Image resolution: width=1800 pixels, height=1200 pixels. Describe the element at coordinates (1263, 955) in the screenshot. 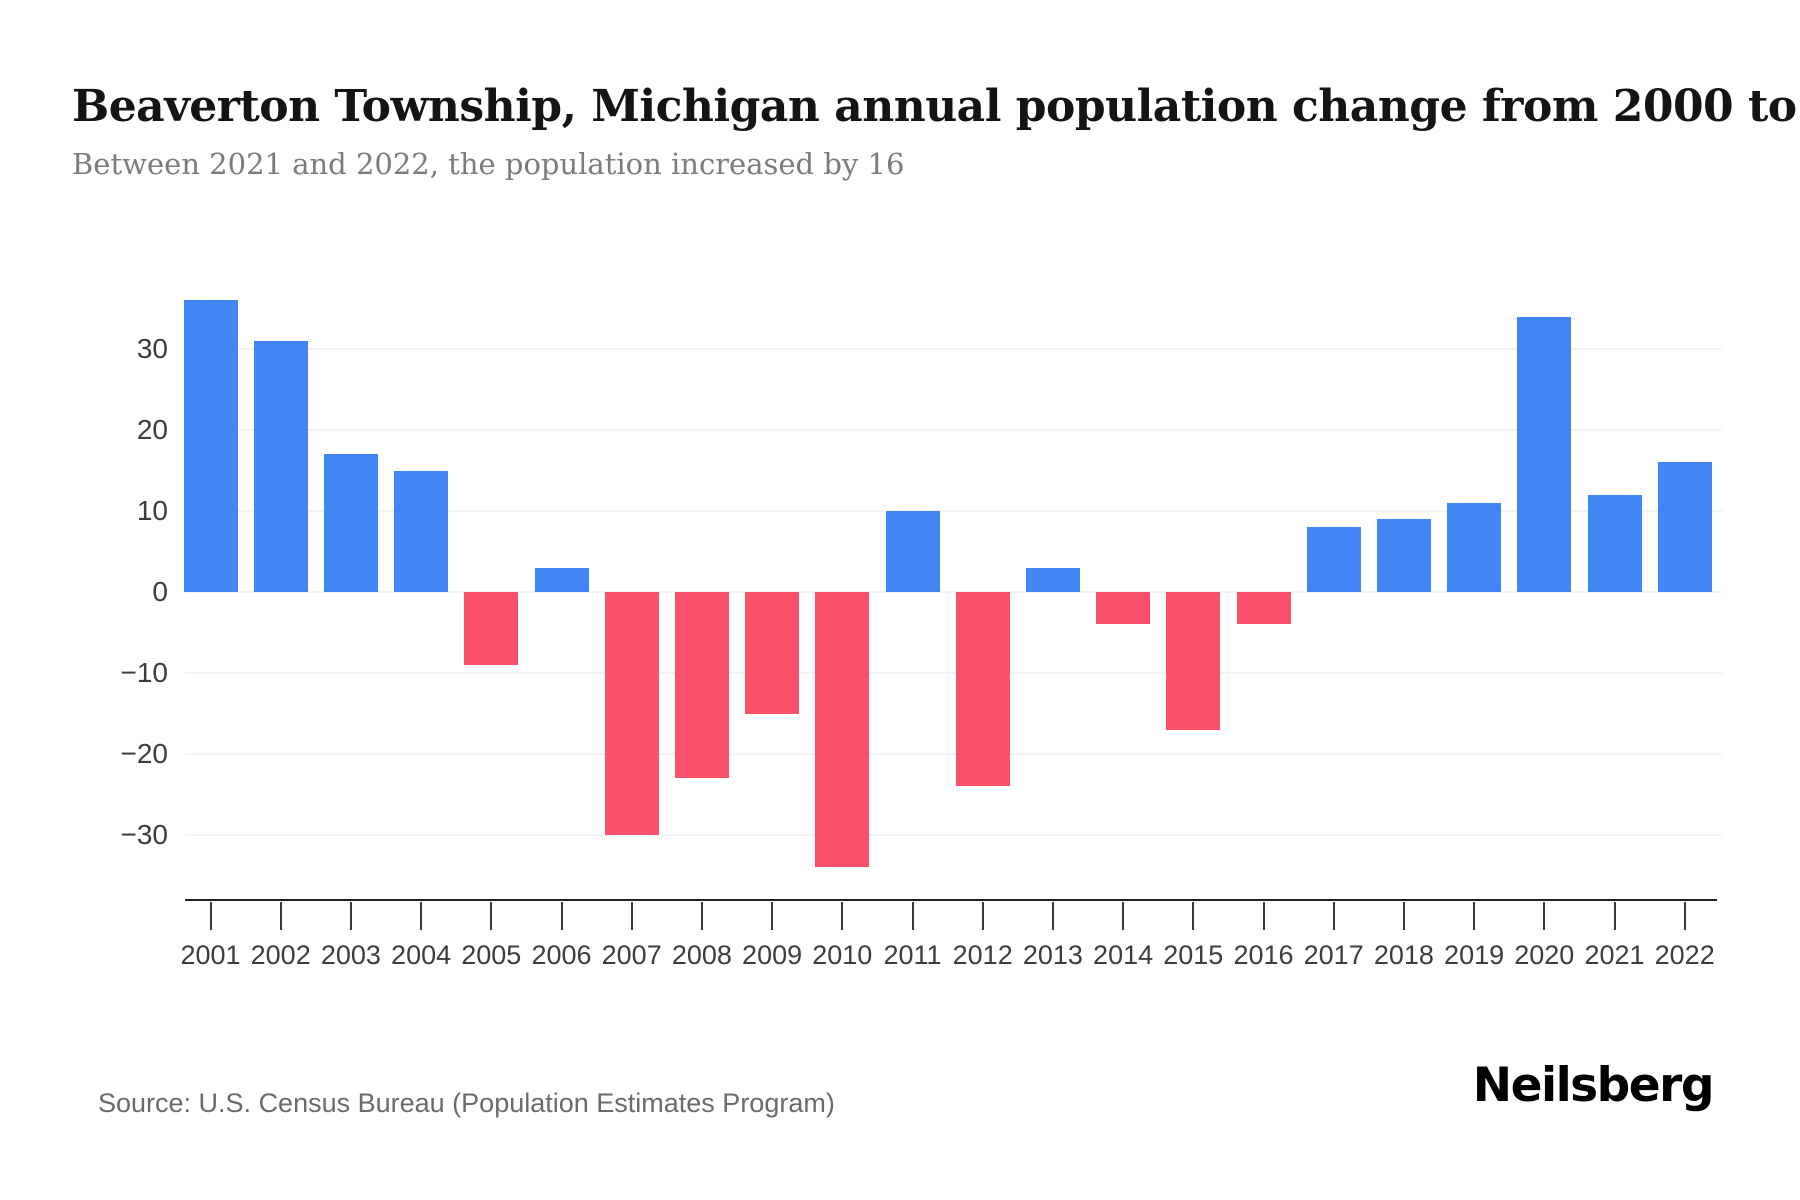

I see `x-tick-label-2016: 2016` at that location.